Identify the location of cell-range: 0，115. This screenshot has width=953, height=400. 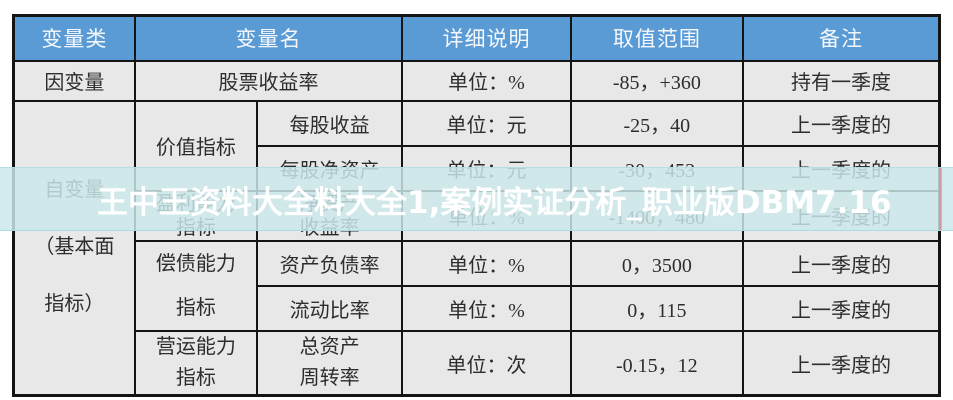
(657, 309).